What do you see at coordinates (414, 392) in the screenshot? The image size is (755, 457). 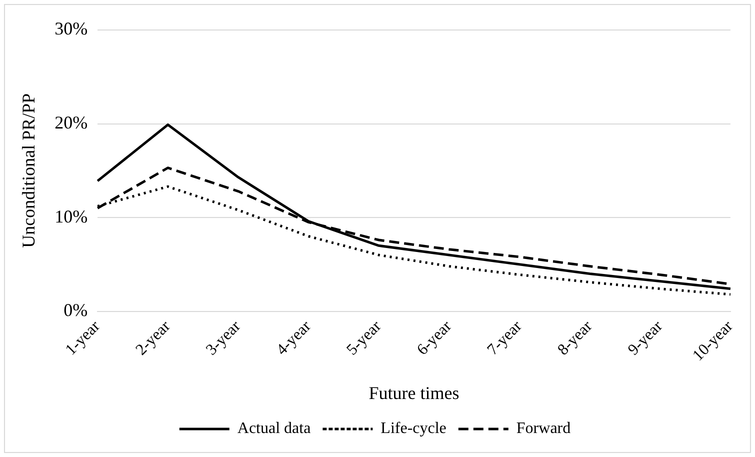 I see `x-axis-title: Future times` at bounding box center [414, 392].